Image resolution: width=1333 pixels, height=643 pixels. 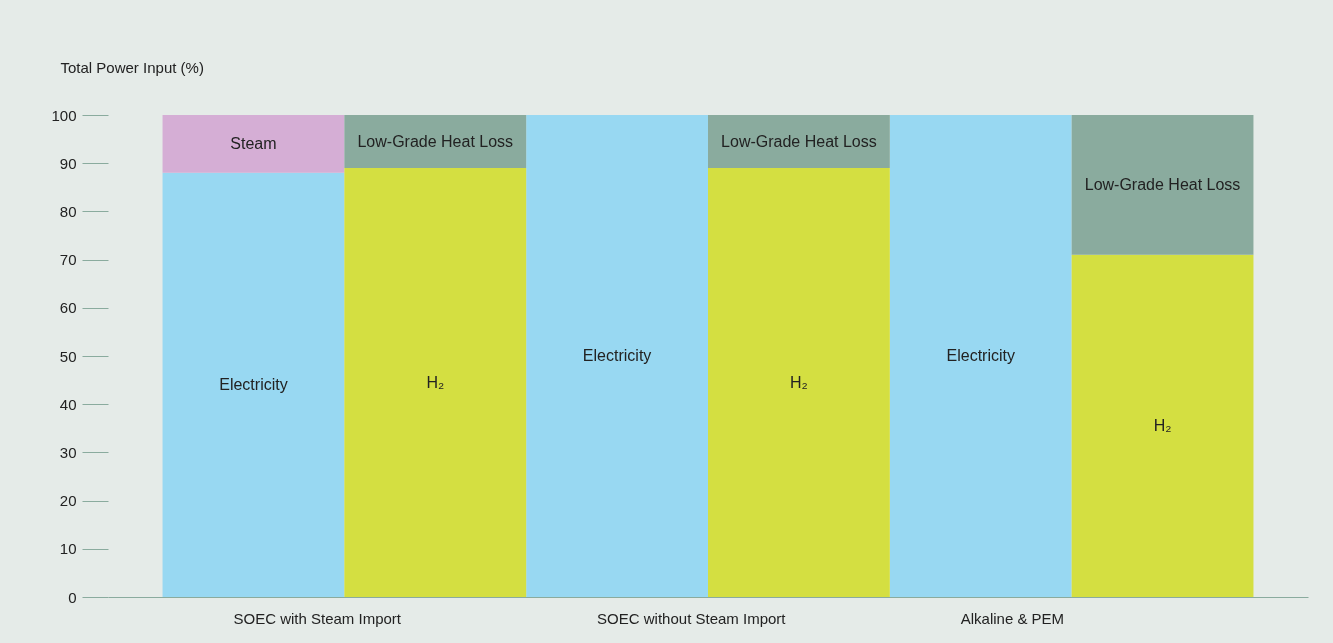 I want to click on y-axis-title: Total Power Input (%), so click(x=132, y=67).